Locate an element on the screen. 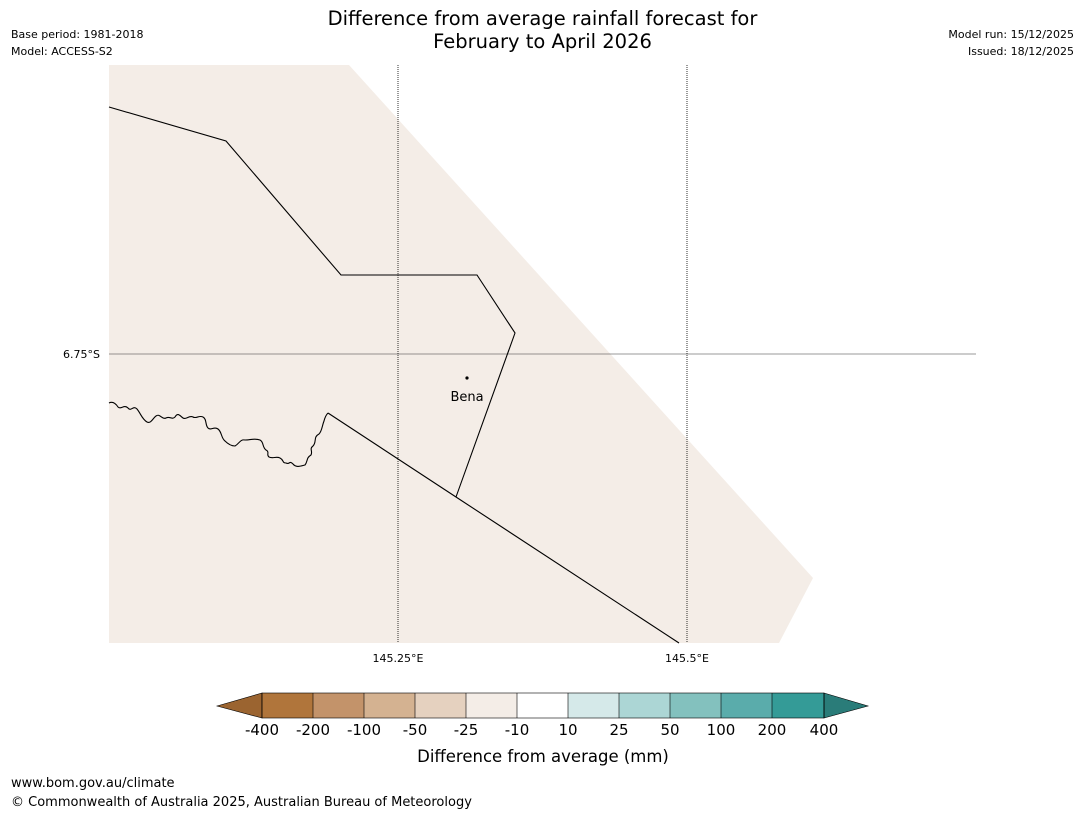  colorbar-tick-label: 10 is located at coordinates (567, 730).